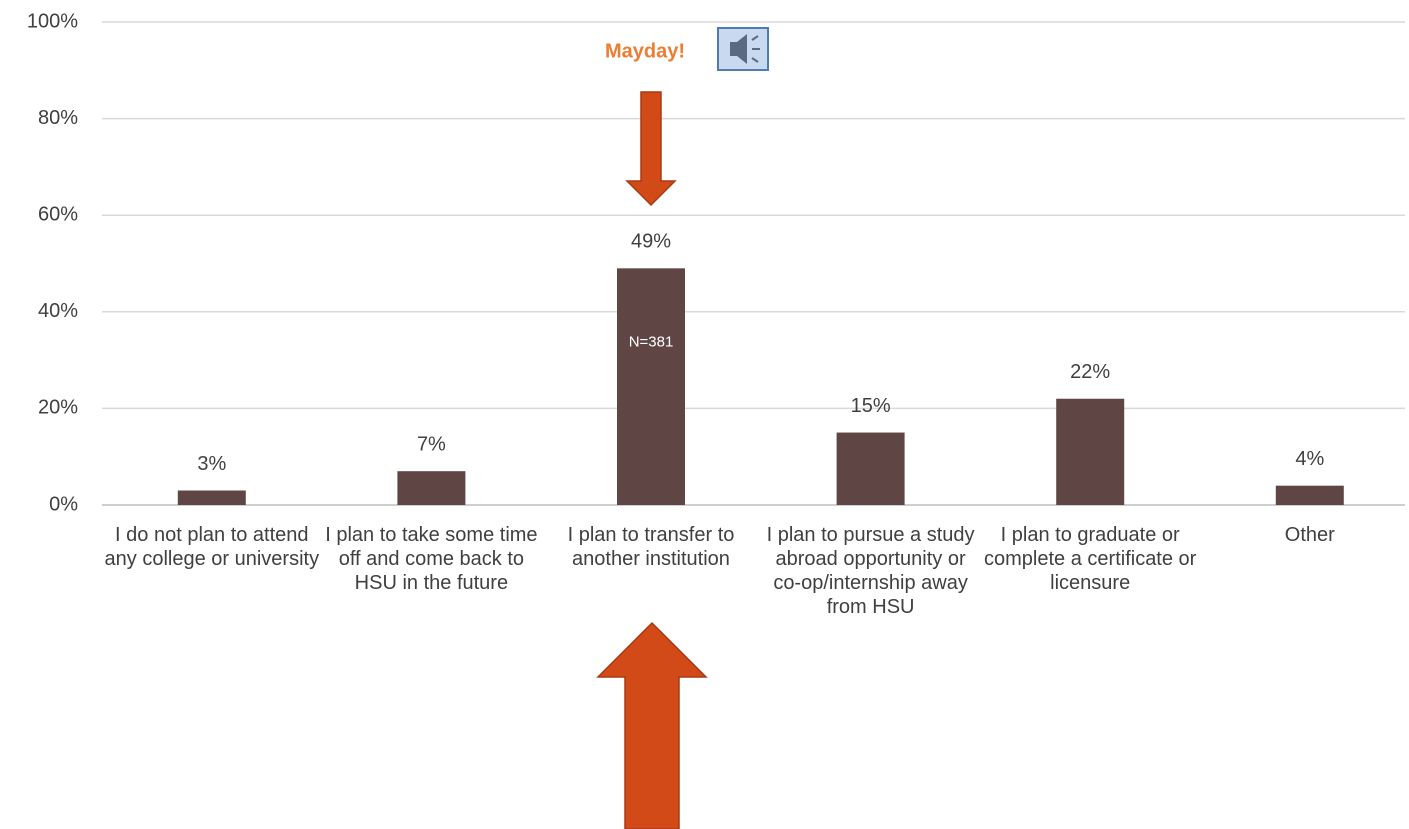 Image resolution: width=1409 pixels, height=829 pixels. Describe the element at coordinates (52, 21) in the screenshot. I see `y-tick-label: 100%` at that location.